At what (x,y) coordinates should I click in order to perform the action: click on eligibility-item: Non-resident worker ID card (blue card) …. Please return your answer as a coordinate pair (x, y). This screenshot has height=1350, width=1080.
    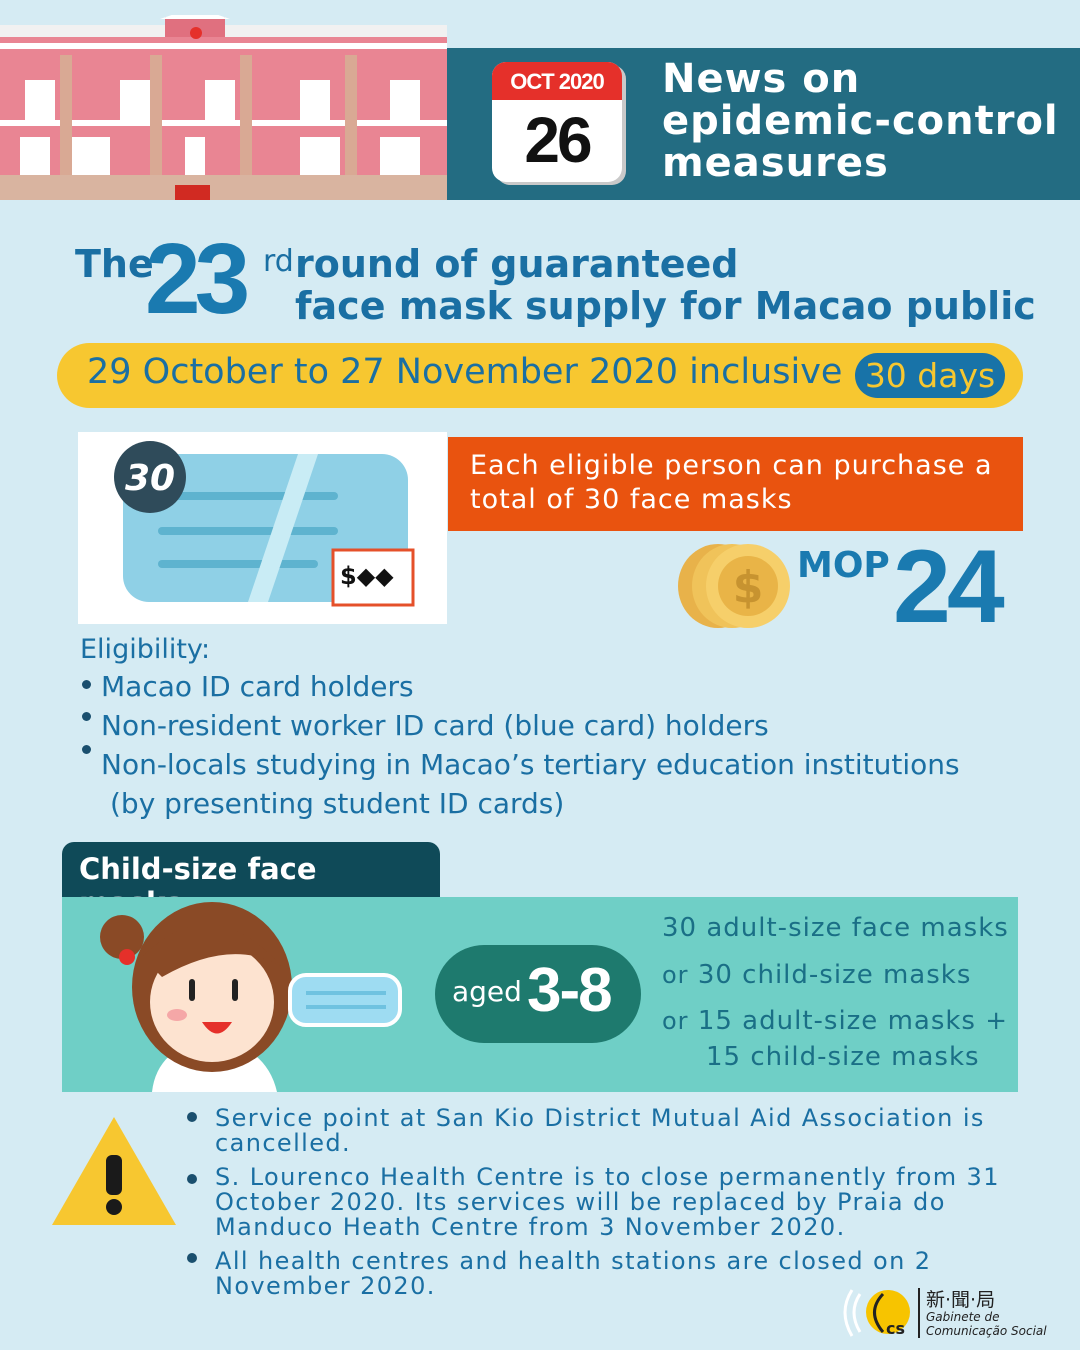
    Looking at the image, I should click on (435, 725).